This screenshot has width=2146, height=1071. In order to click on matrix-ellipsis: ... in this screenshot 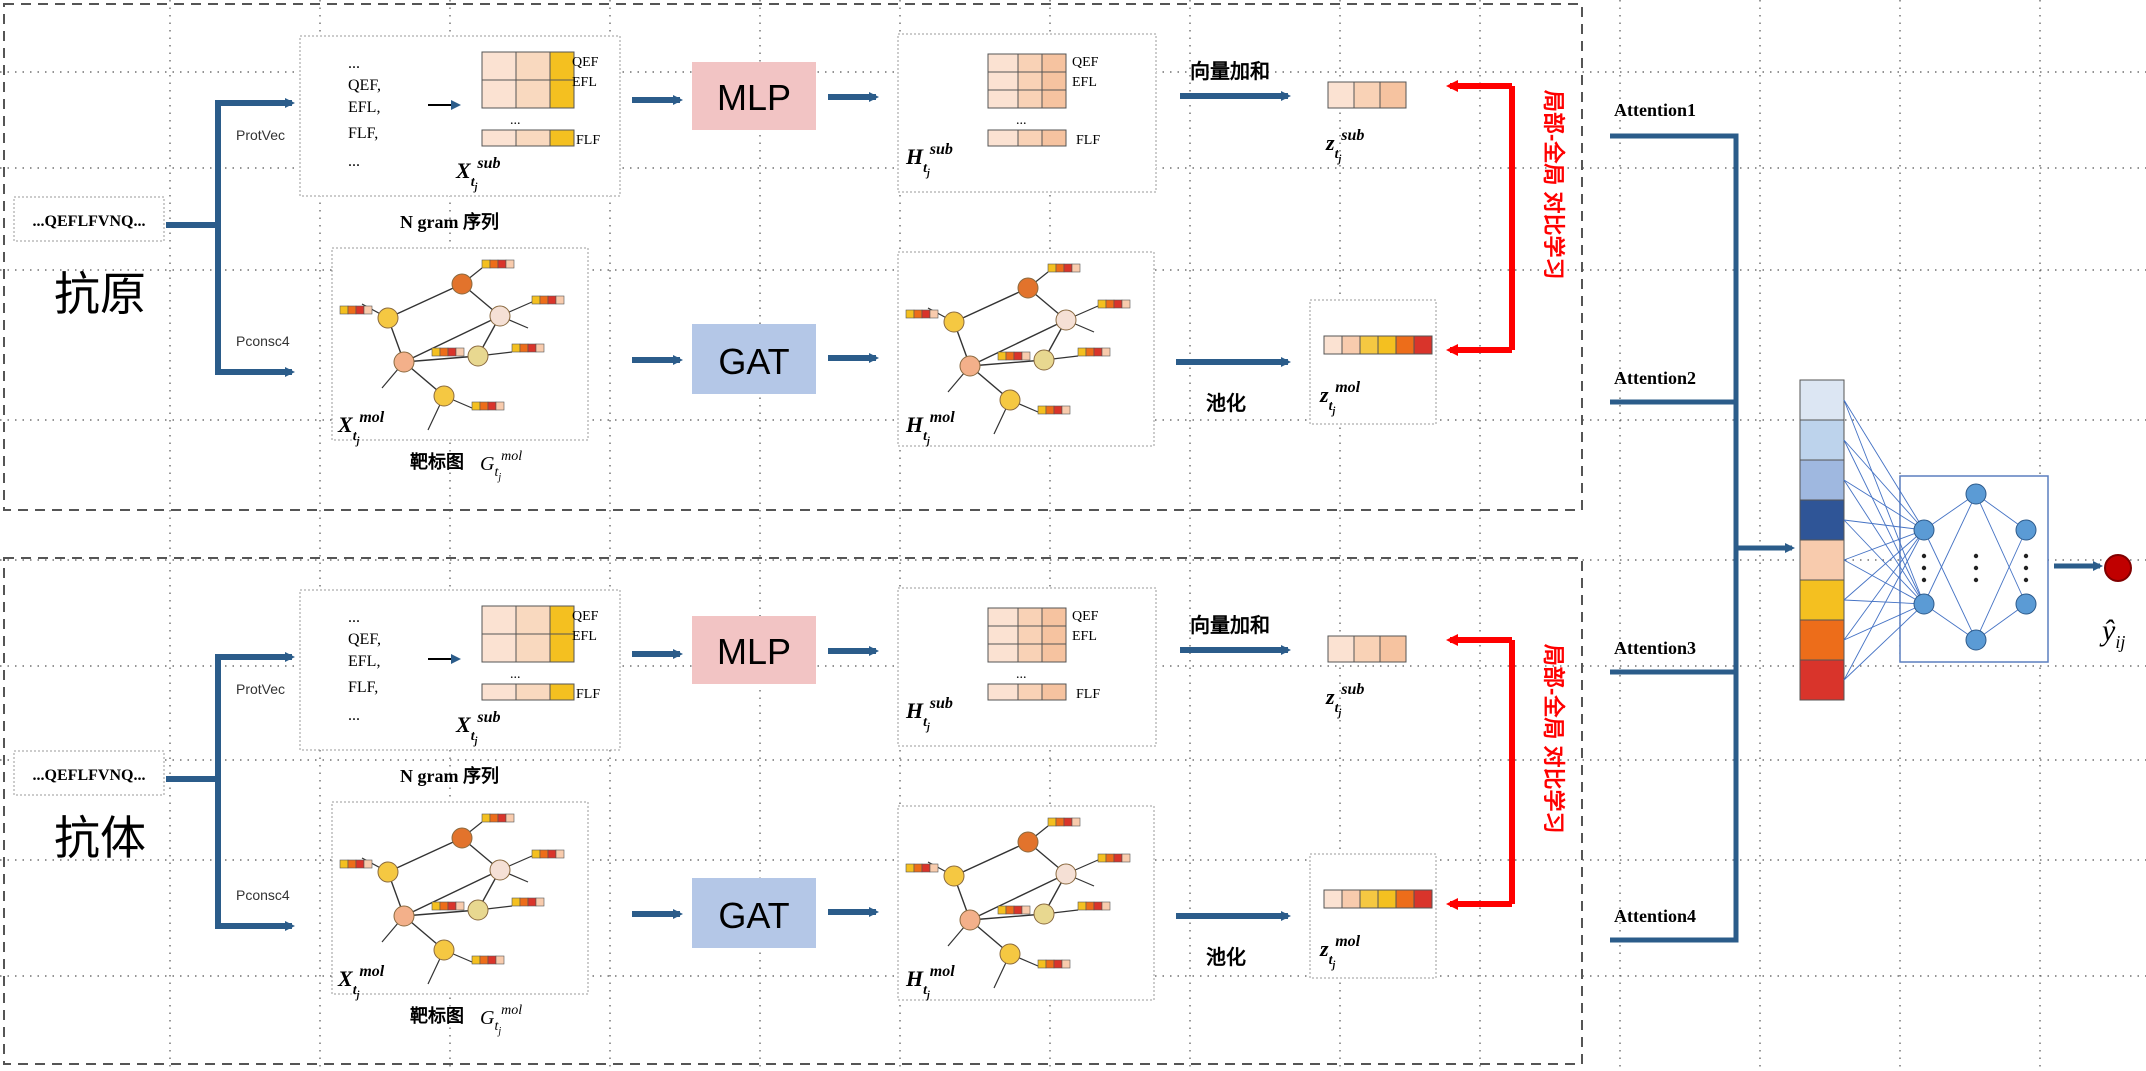, I will do `click(515, 120)`.